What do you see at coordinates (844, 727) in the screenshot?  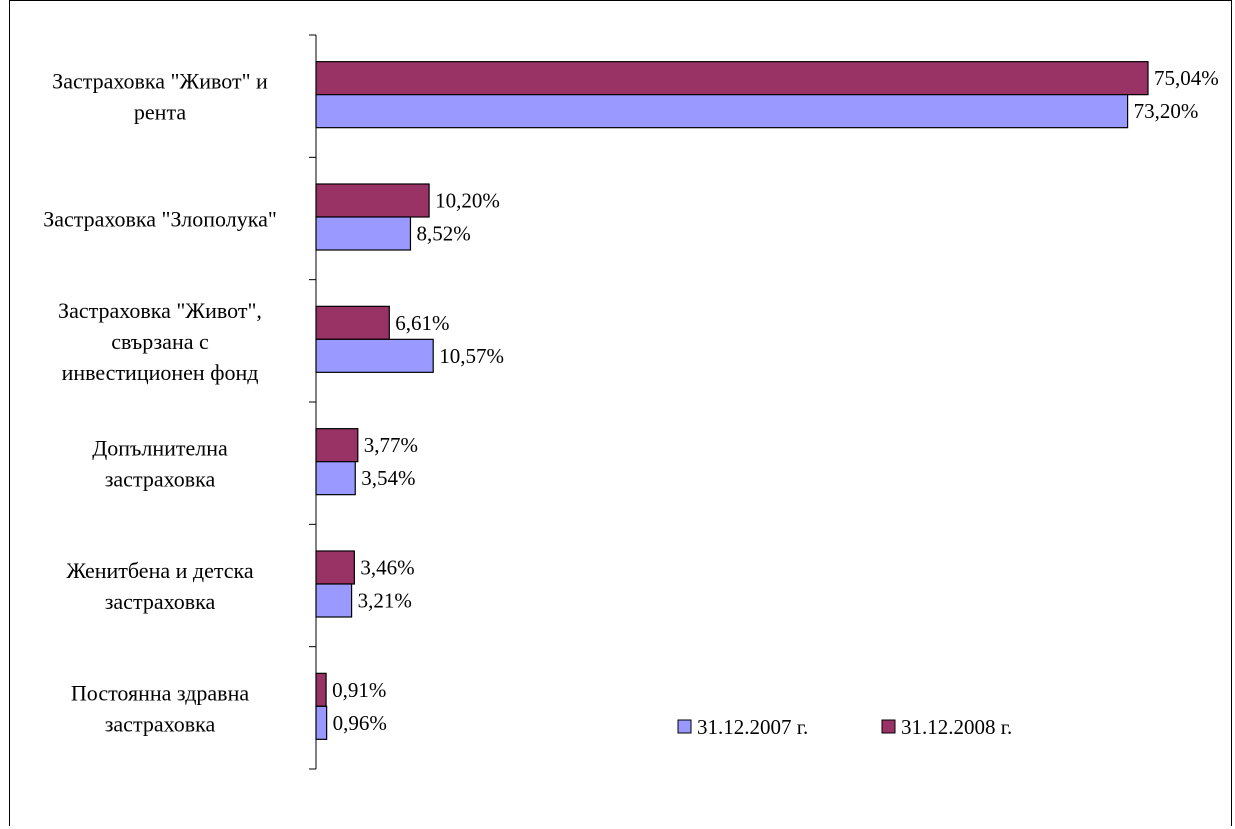 I see `legend: 31.12.2007 г. 31.12.2008 г.` at bounding box center [844, 727].